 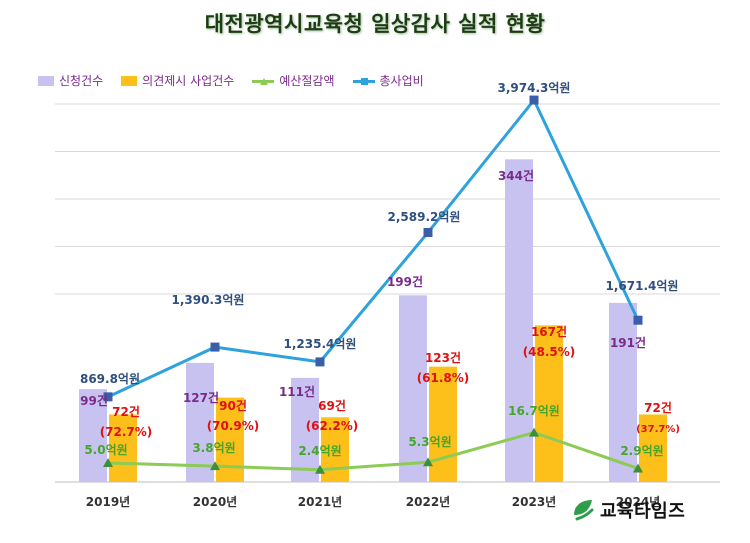 I want to click on data-label-savings: 2.4억원, so click(x=319, y=451).